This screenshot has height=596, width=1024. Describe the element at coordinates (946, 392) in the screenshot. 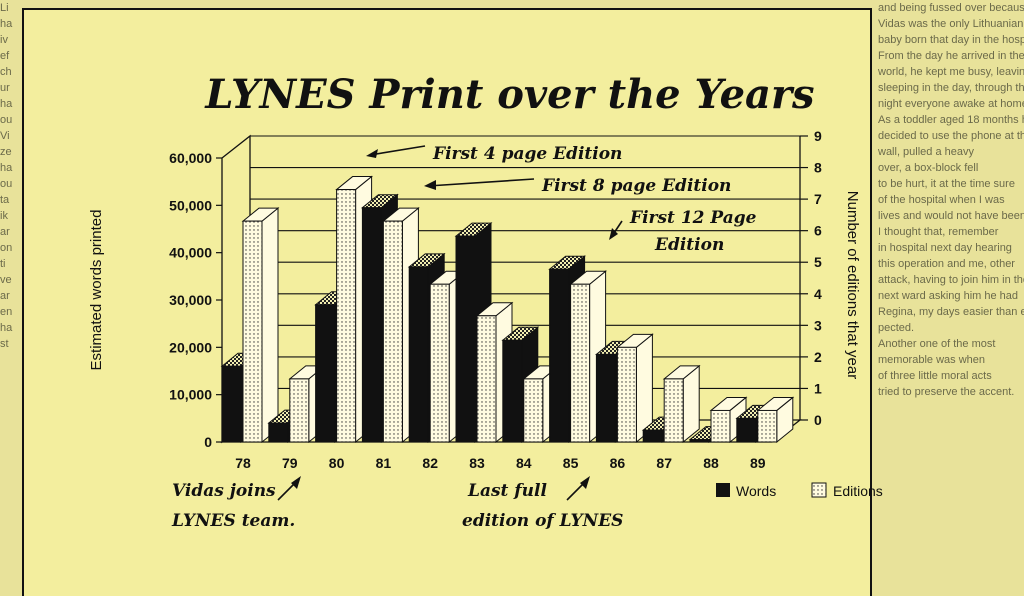

I see `newsprint-line: tried to preserve the accent.` at that location.